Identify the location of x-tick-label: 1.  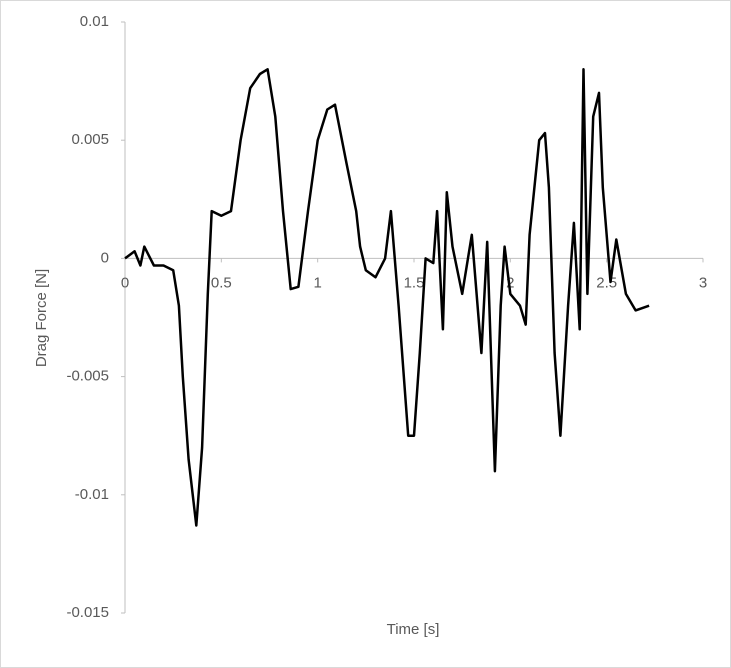
(317, 282).